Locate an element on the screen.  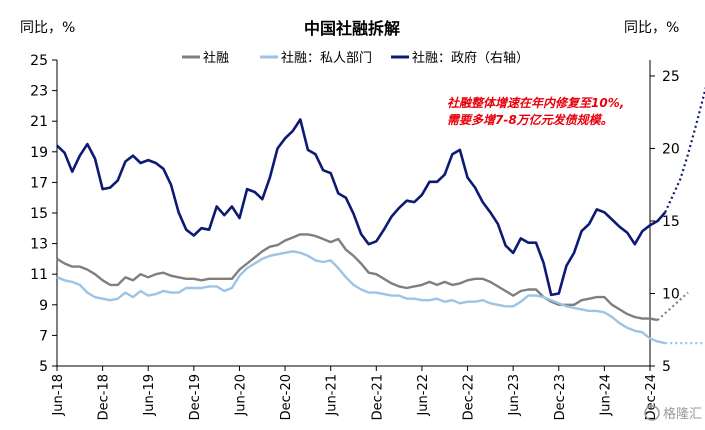
left-y-ticks: 5 7 9 11 13 15 17 19 21 23 25 is located at coordinates (43, 214).